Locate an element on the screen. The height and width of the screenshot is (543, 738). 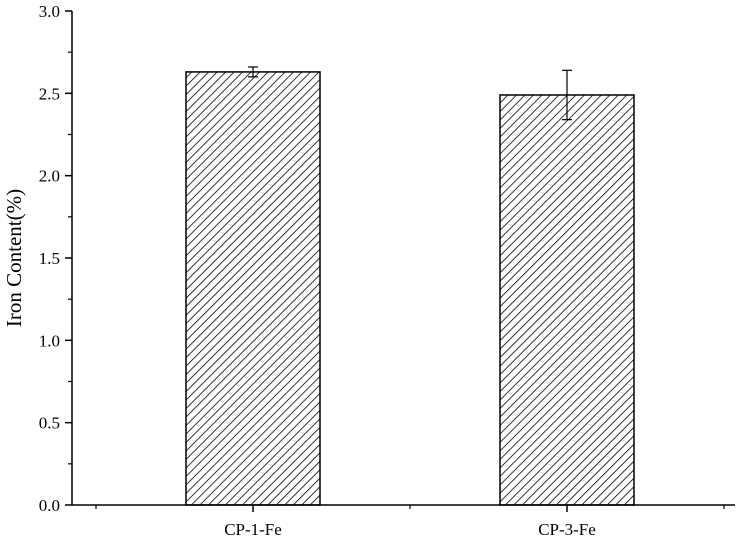
y-axis-title: Iron Content(%) is located at coordinates (14, 258).